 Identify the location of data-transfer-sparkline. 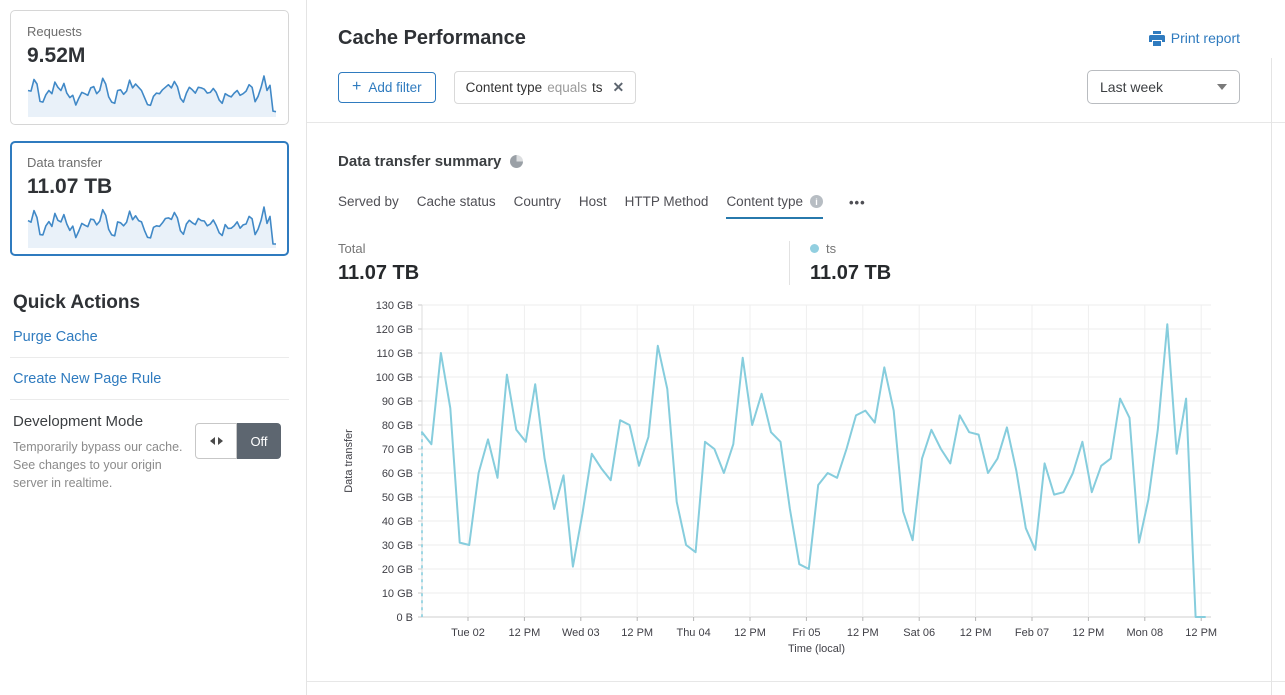
(151, 227).